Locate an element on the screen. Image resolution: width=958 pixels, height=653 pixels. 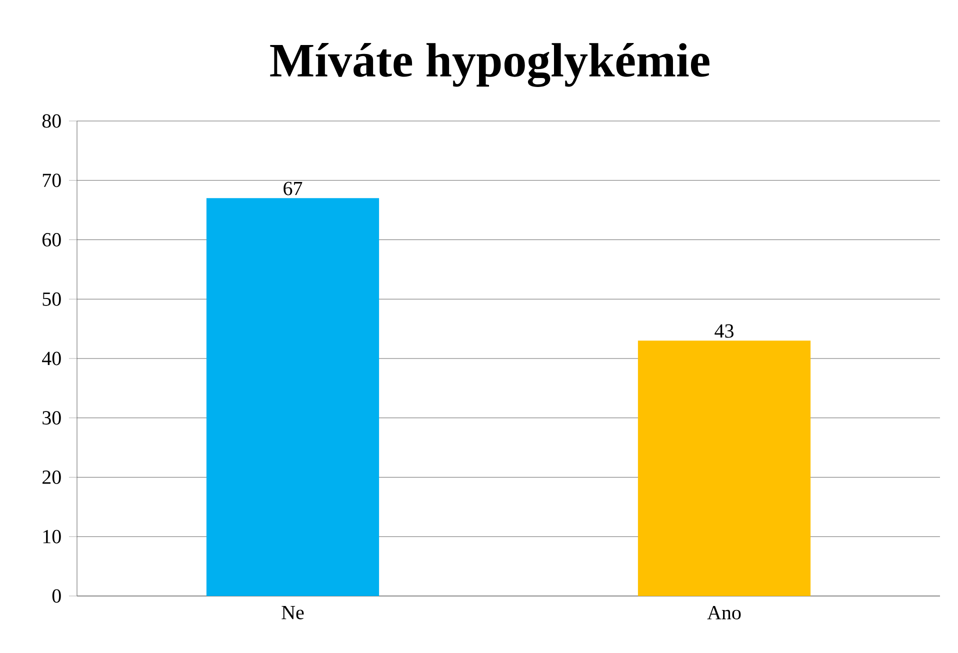
chart-title: Míváte hypoglykémie is located at coordinates (490, 65).